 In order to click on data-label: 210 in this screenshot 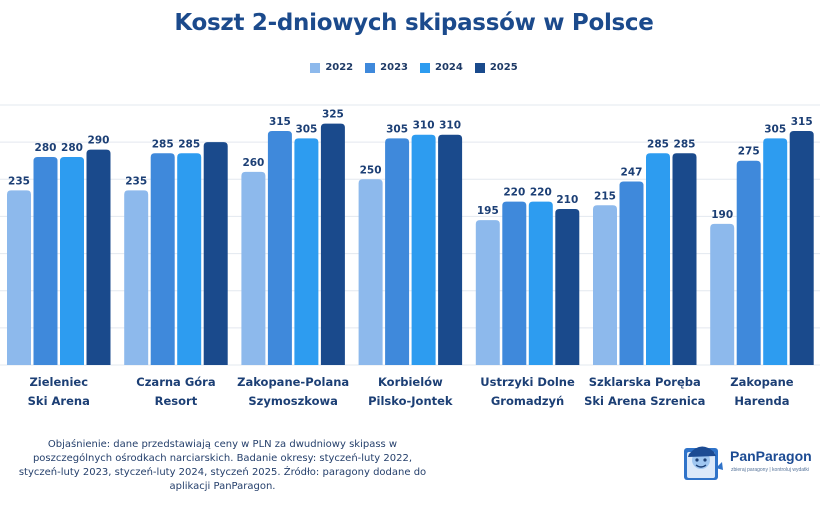, I will do `click(567, 200)`.